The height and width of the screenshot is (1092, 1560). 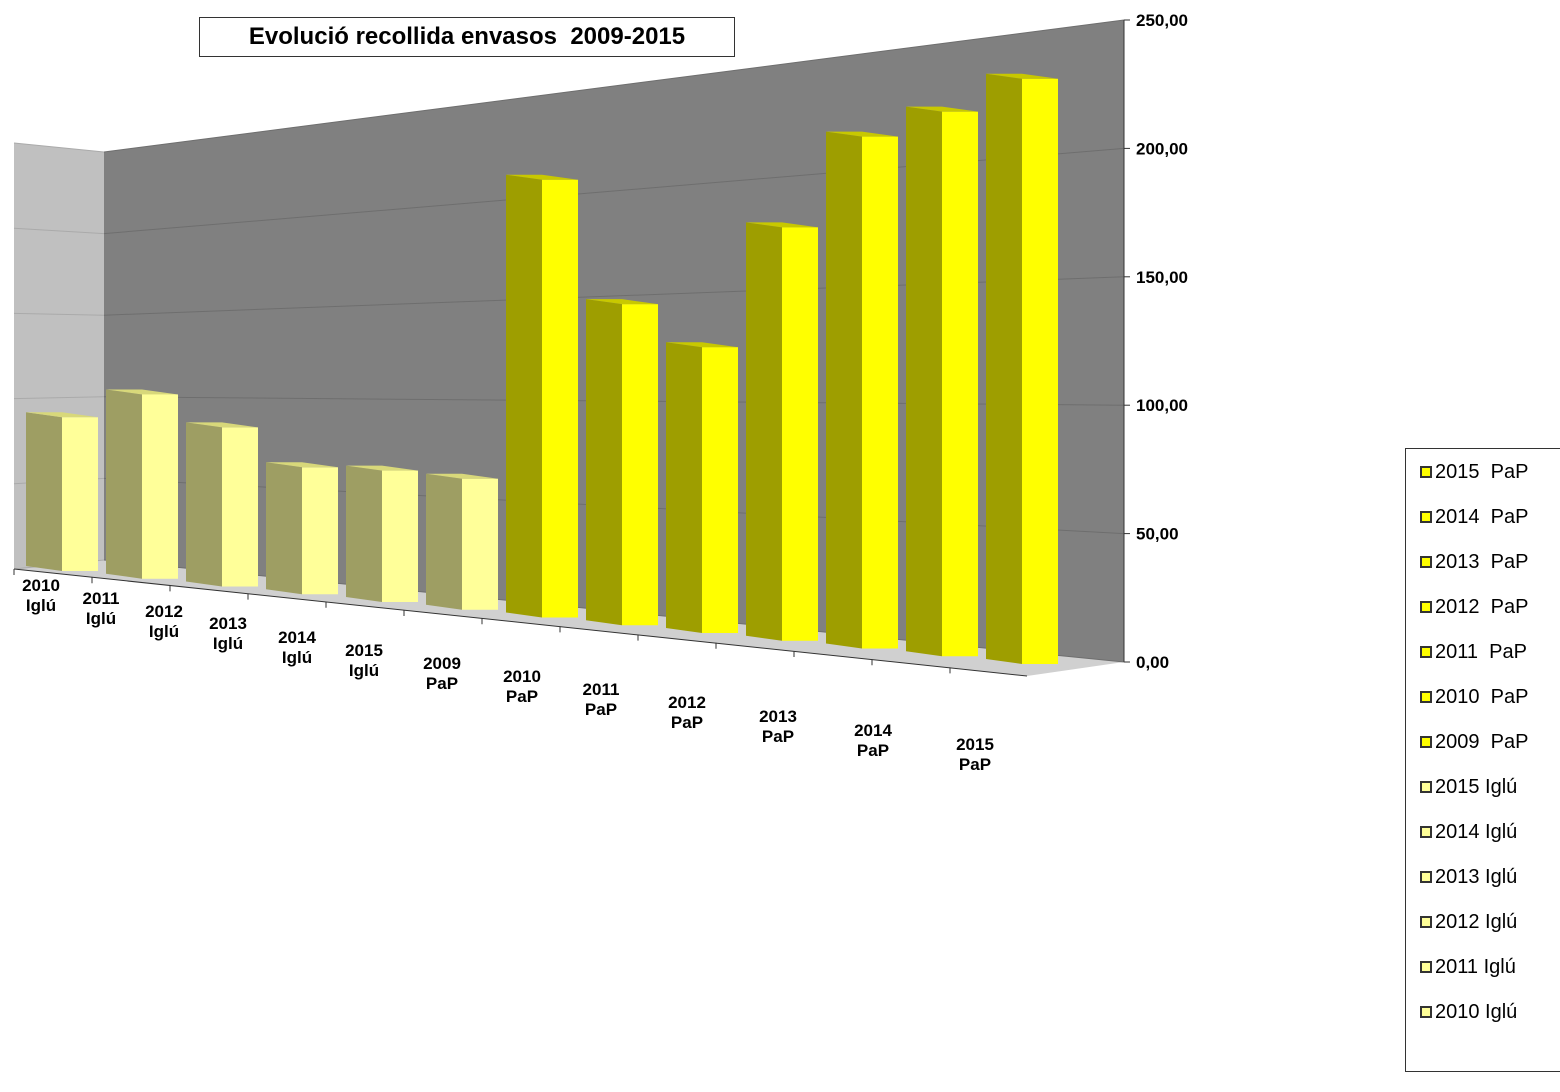 What do you see at coordinates (1473, 652) in the screenshot?
I see `legend-item: 2011 PaP` at bounding box center [1473, 652].